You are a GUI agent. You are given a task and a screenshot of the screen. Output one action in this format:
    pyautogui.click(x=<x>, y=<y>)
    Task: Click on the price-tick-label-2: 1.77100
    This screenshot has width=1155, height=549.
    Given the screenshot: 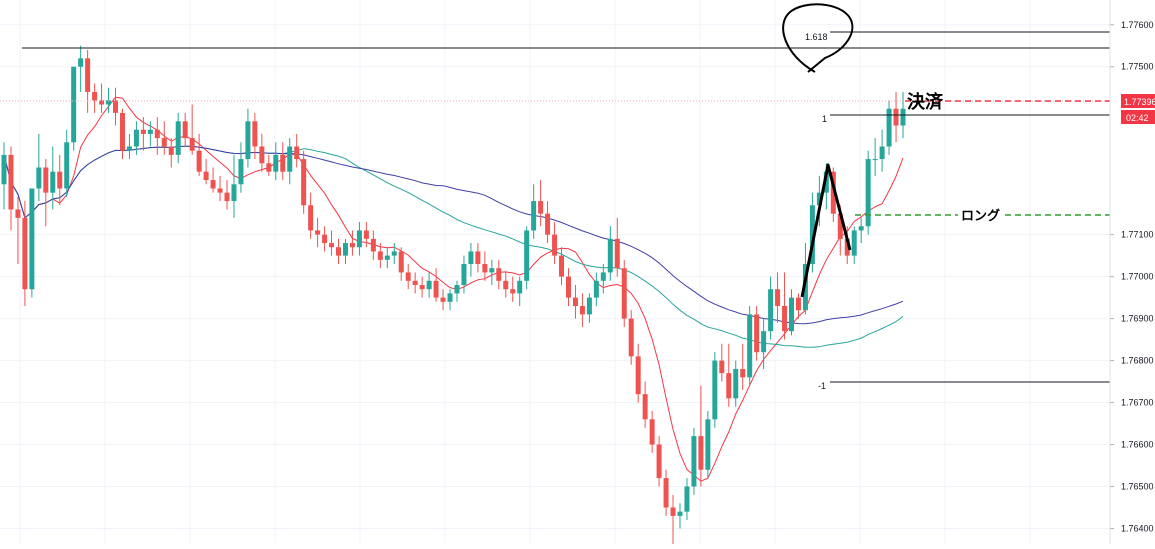 What is the action you would take?
    pyautogui.click(x=1137, y=235)
    